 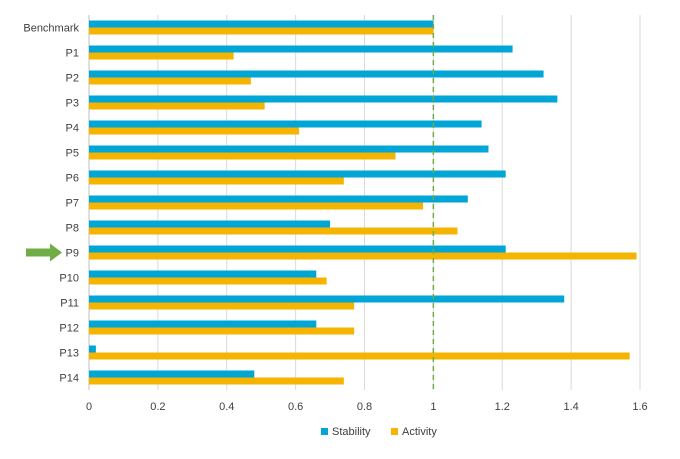 What do you see at coordinates (323, 99) in the screenshot?
I see `bar-stability-p3` at bounding box center [323, 99].